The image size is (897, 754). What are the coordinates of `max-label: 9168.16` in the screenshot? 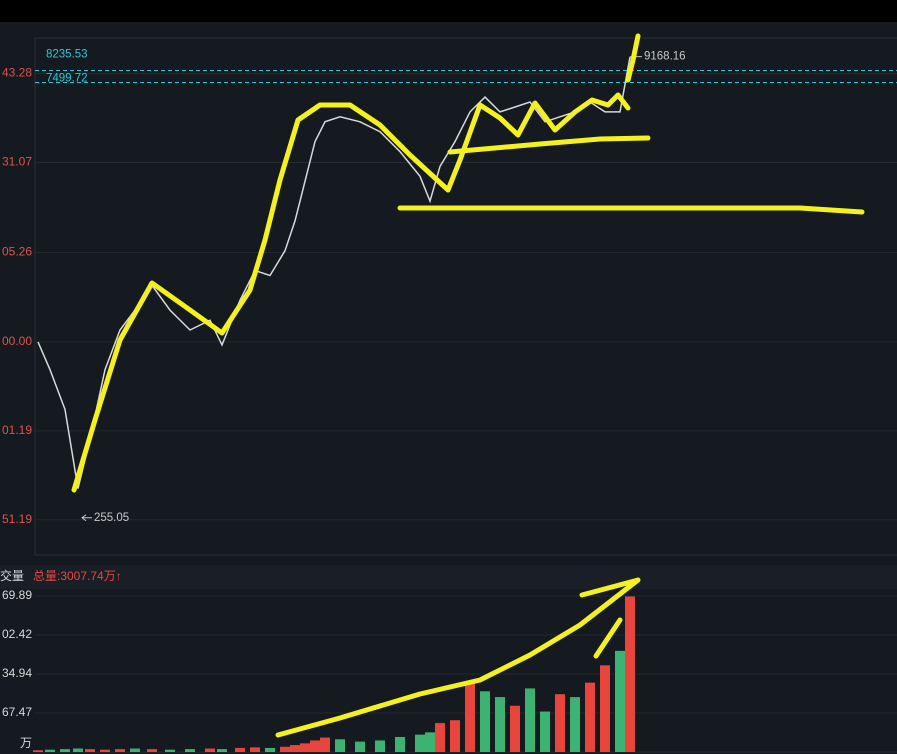 It's located at (665, 57).